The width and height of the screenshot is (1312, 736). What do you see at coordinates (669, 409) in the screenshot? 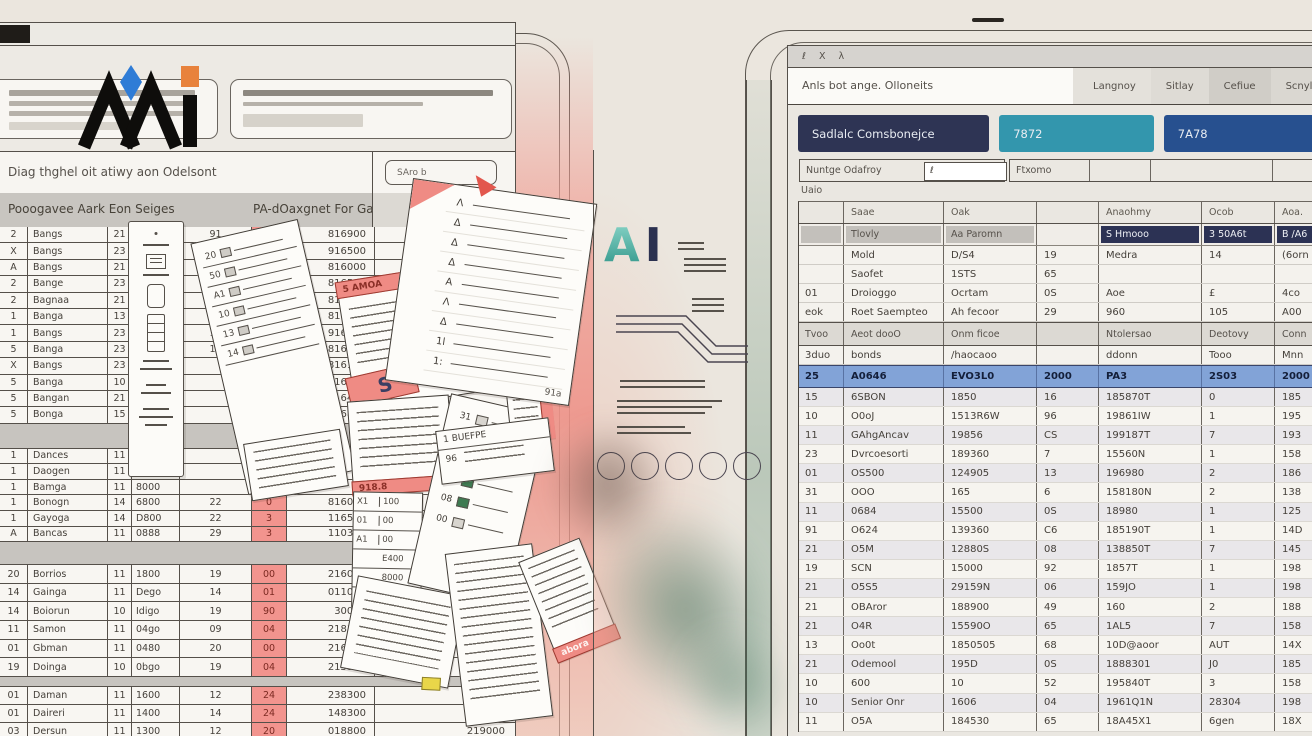
I see `deco-lines-e` at bounding box center [669, 409].